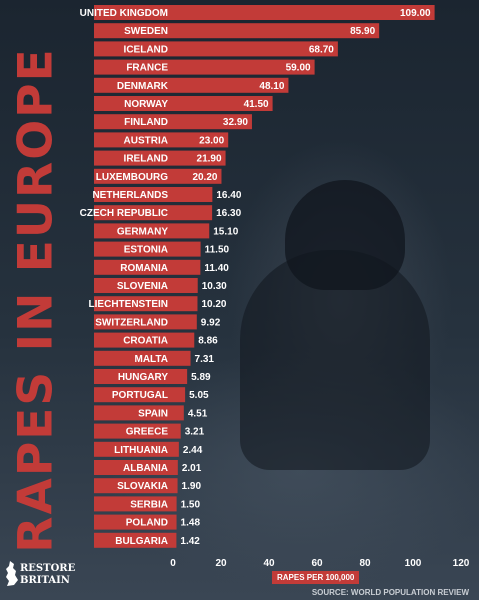  Describe the element at coordinates (143, 377) in the screenshot. I see `category-label: HUNGARY` at that location.